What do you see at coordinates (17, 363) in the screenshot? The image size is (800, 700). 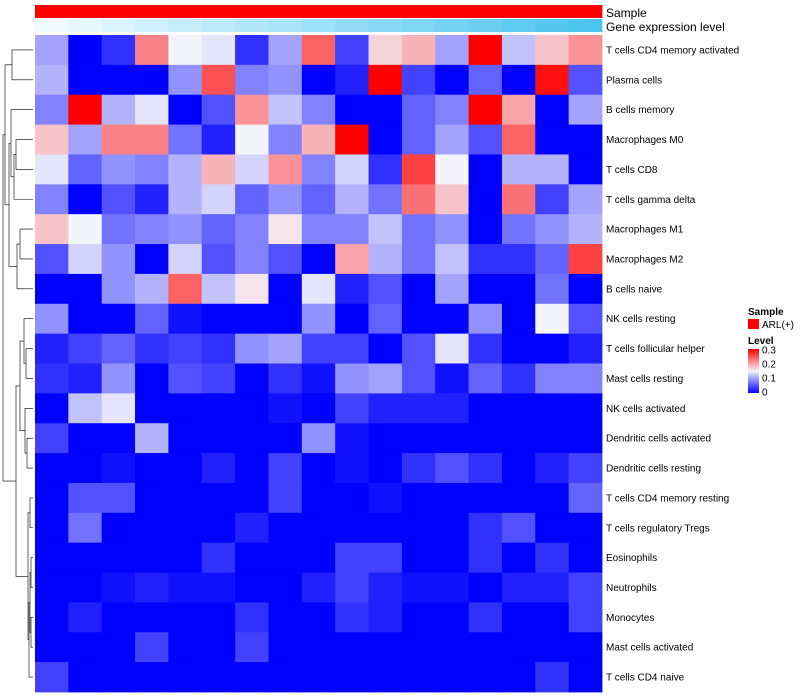 I see `row-dendrogram` at bounding box center [17, 363].